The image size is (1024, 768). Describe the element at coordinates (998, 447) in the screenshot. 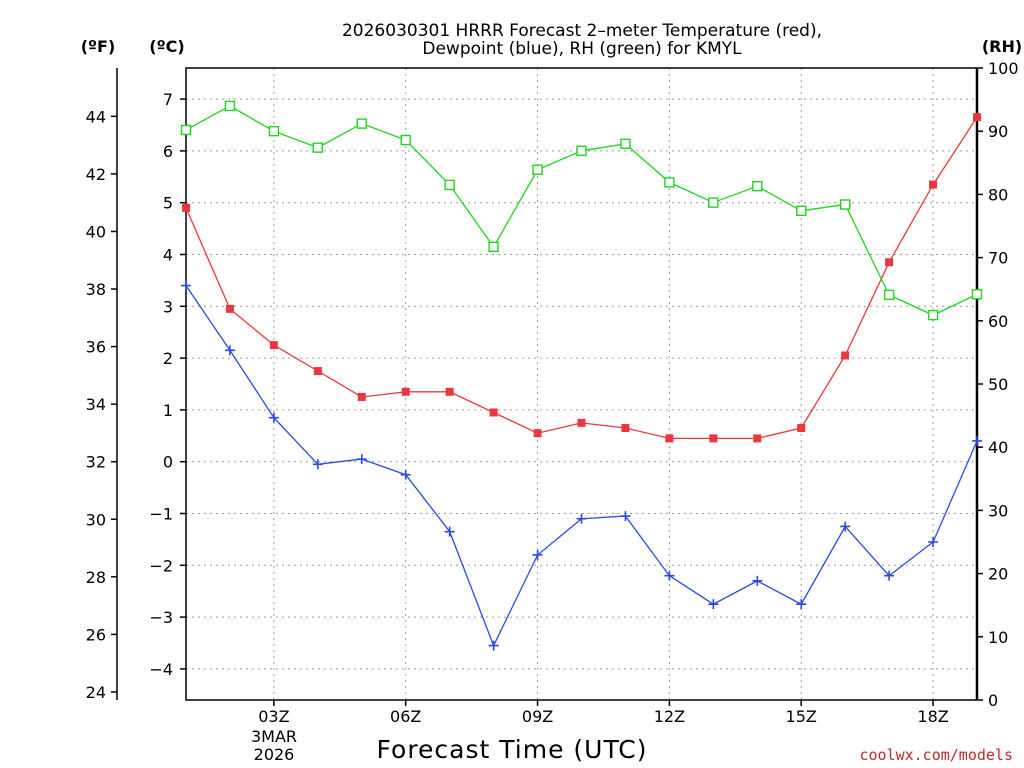

I see `rh-tick-label: 40` at that location.